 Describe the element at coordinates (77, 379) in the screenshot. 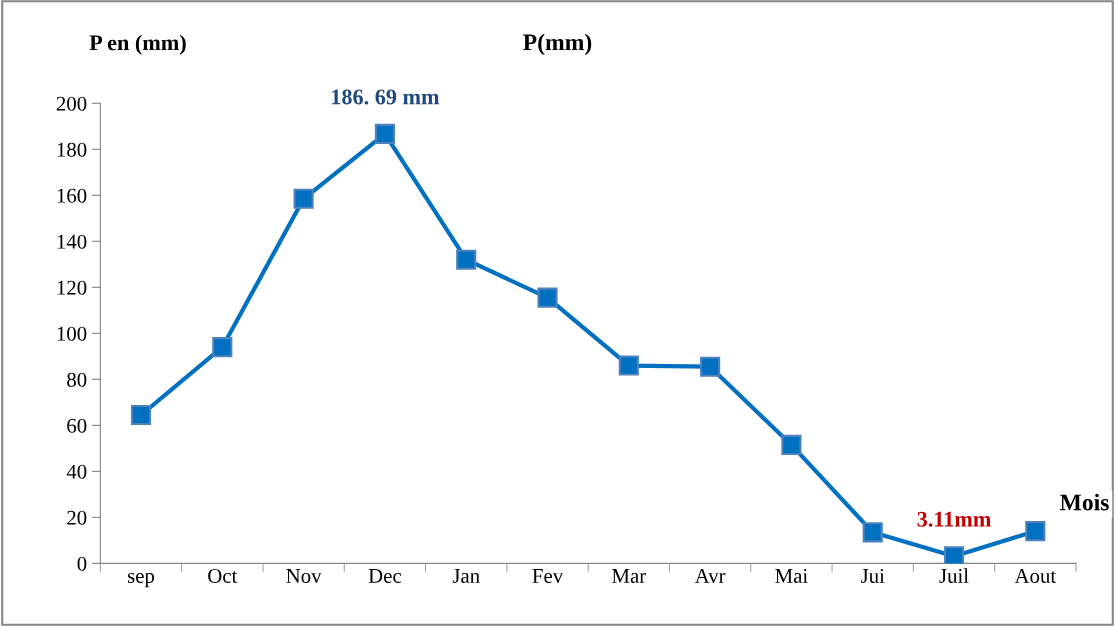

I see `y-tick-label: 80` at that location.